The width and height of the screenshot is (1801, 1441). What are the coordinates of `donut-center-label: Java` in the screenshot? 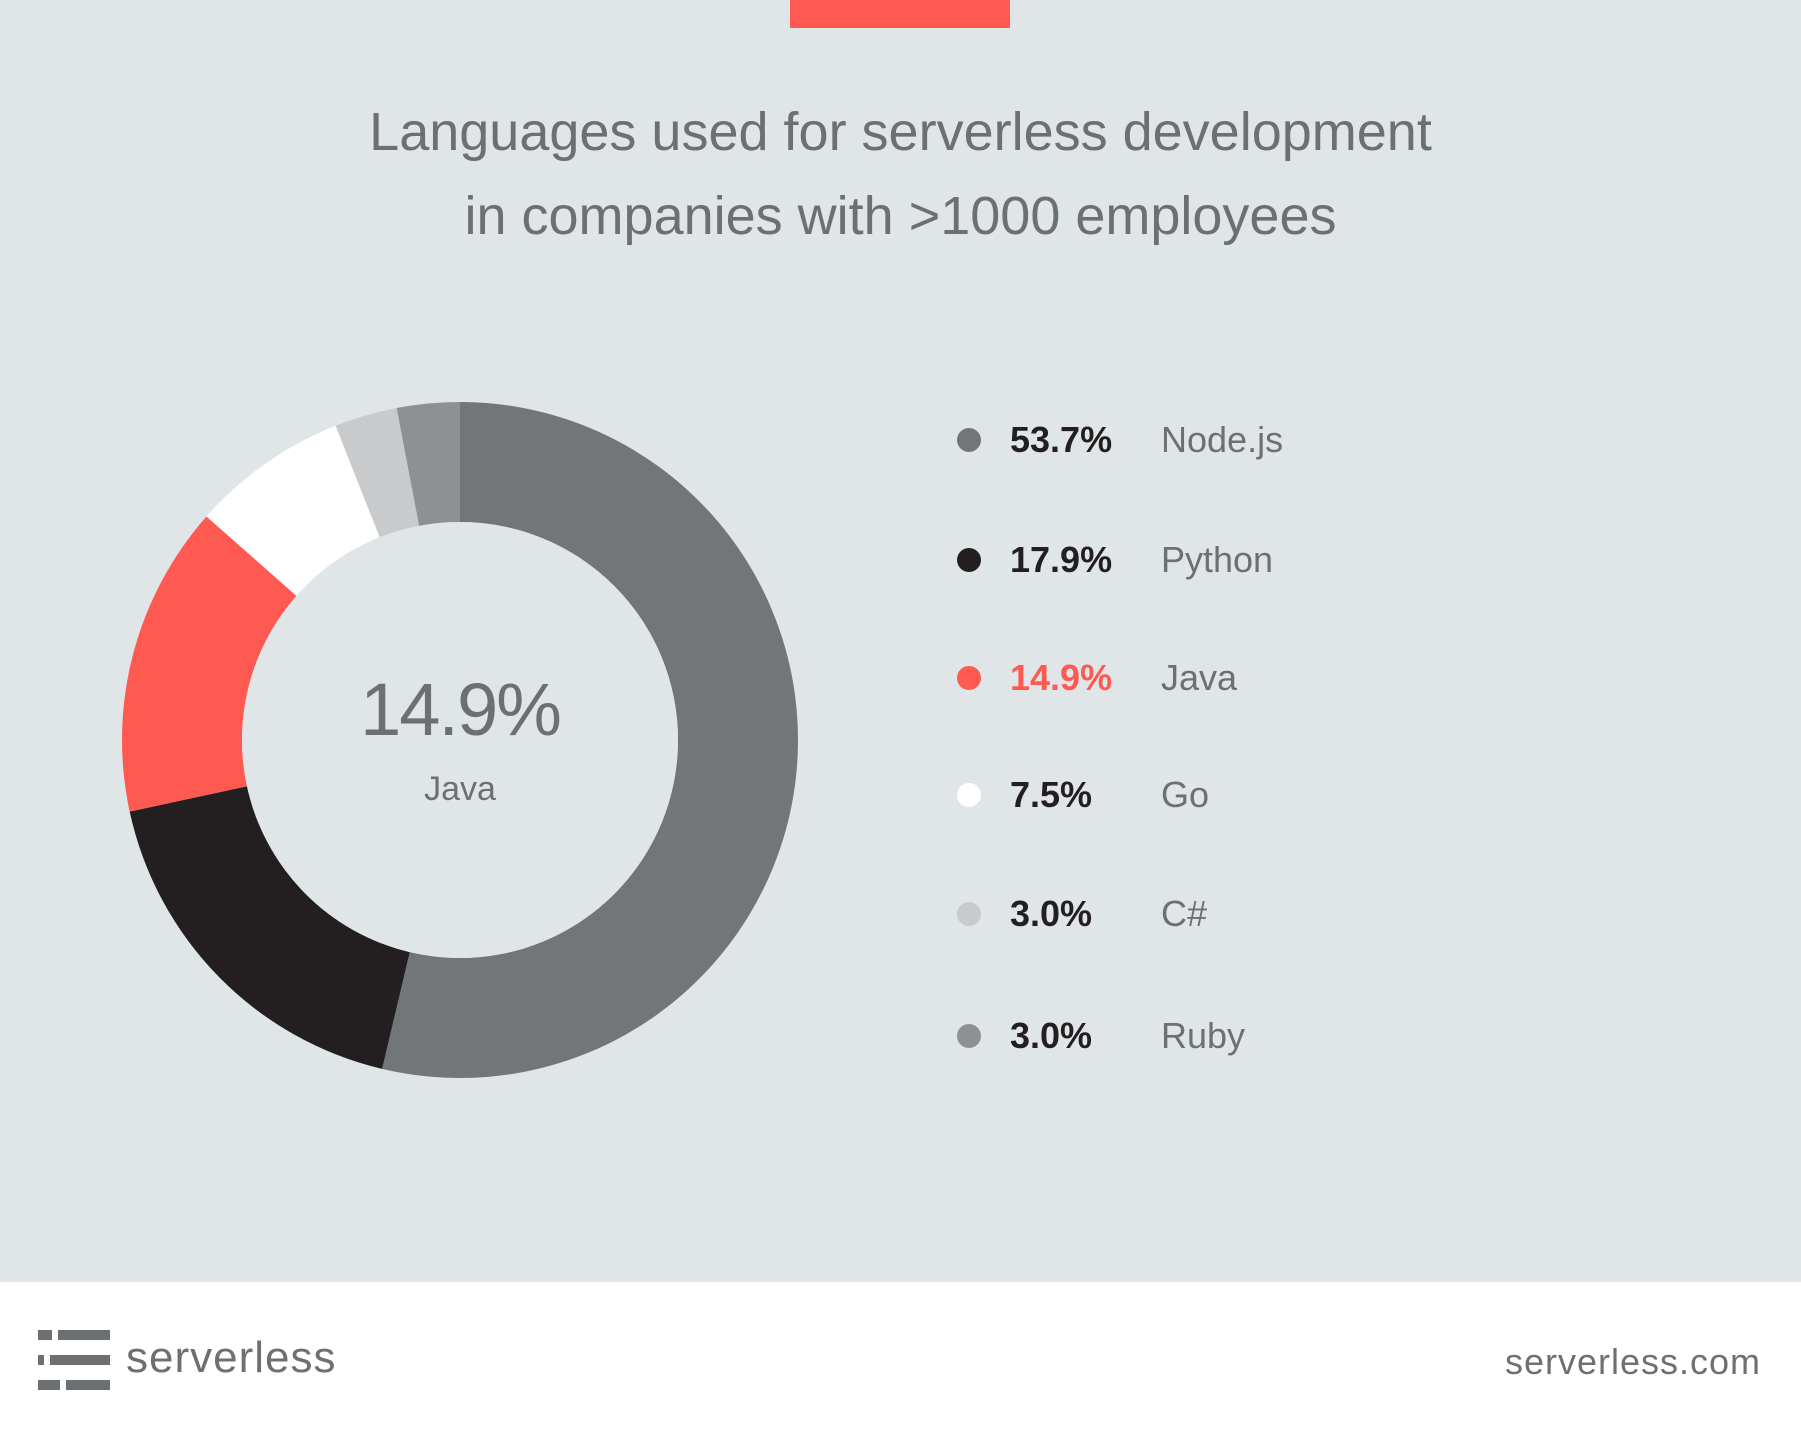 It's located at (460, 789).